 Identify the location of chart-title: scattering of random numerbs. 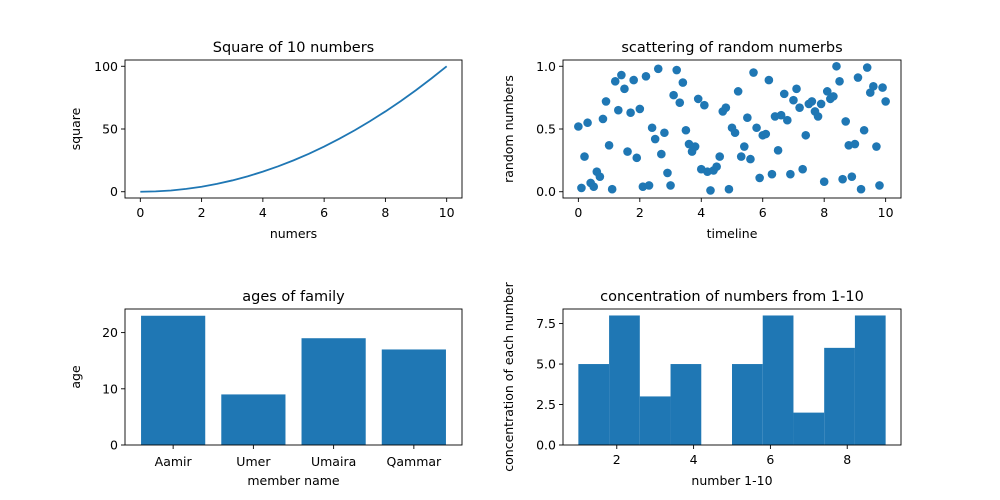
(731, 48).